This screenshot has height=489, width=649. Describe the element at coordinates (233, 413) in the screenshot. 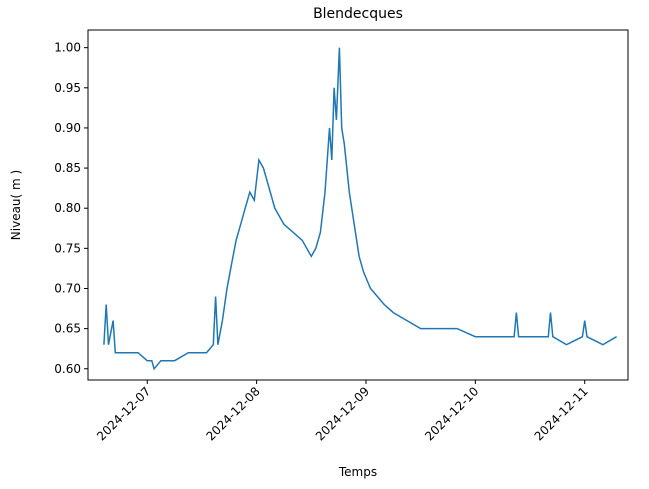

I see `x-tick-label: 2024-12-08` at that location.